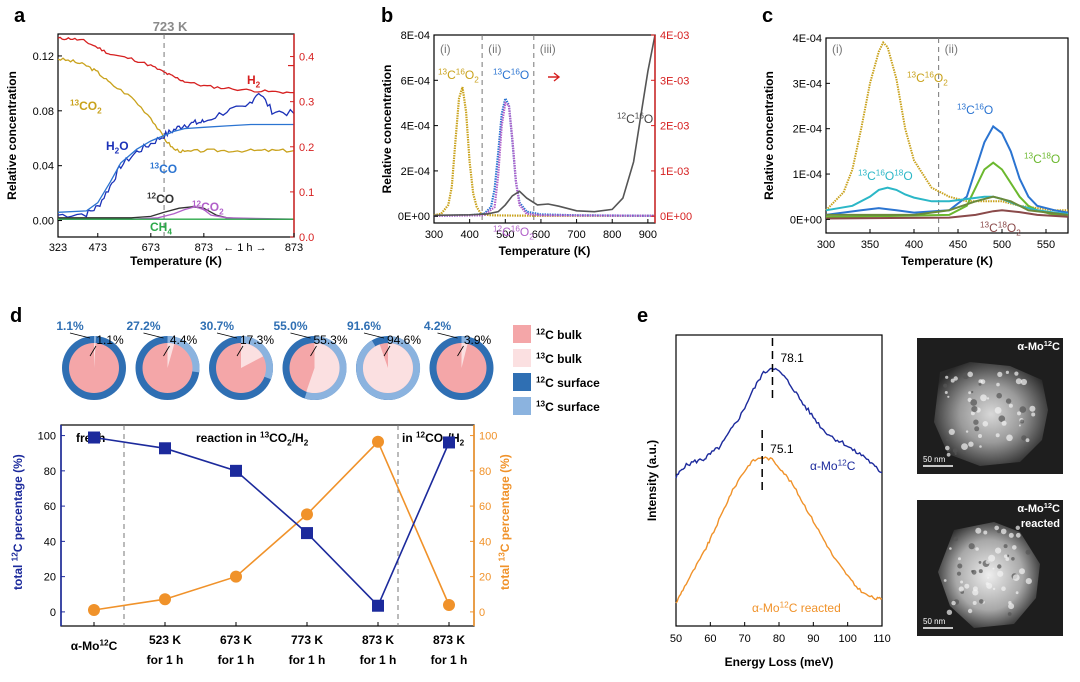 This screenshot has height=682, width=1080. What do you see at coordinates (415, 127) in the screenshot?
I see `y-tick-label: 4E-04` at bounding box center [415, 127].